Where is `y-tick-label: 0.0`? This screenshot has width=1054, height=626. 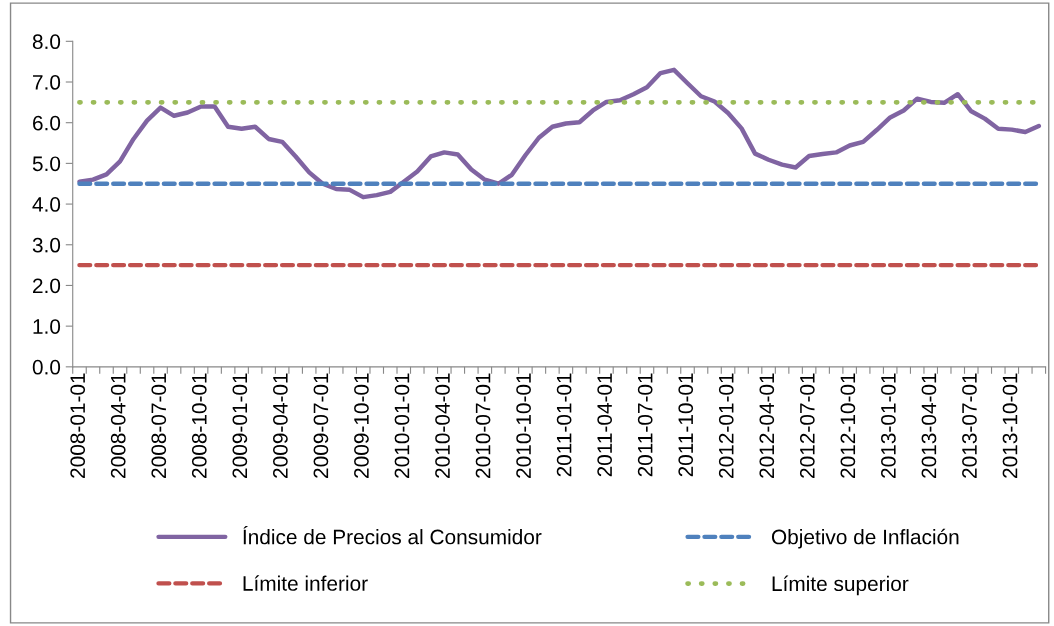
y-tick-label: 0.0 is located at coordinates (46, 367).